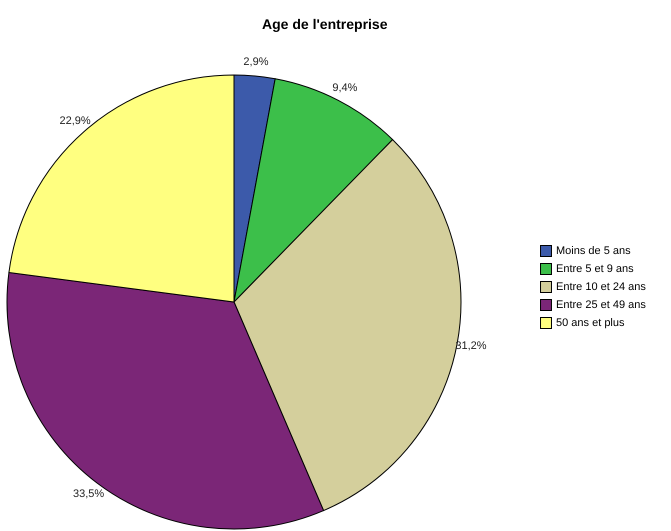 The width and height of the screenshot is (671, 531). I want to click on legend-label: Moins de 5 ans, so click(594, 251).